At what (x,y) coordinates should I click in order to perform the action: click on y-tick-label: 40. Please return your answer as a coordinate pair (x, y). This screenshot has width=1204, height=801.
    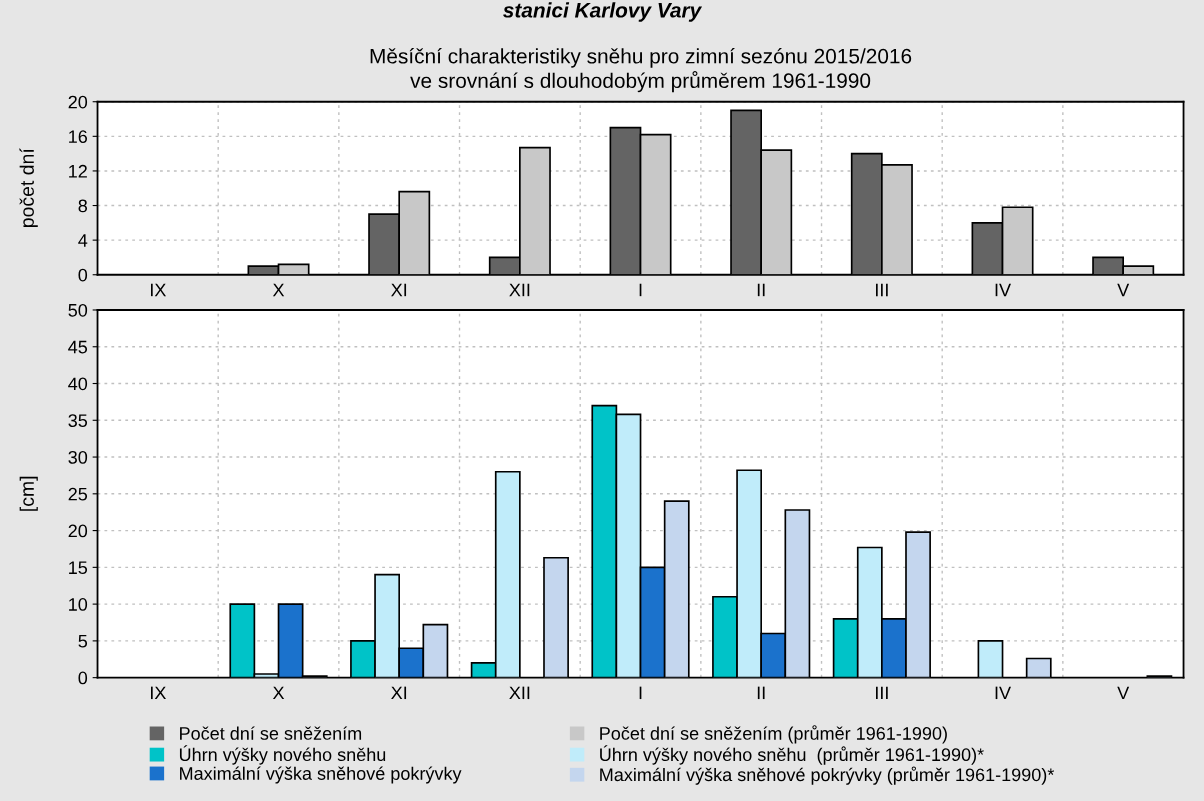
    Looking at the image, I should click on (78, 384).